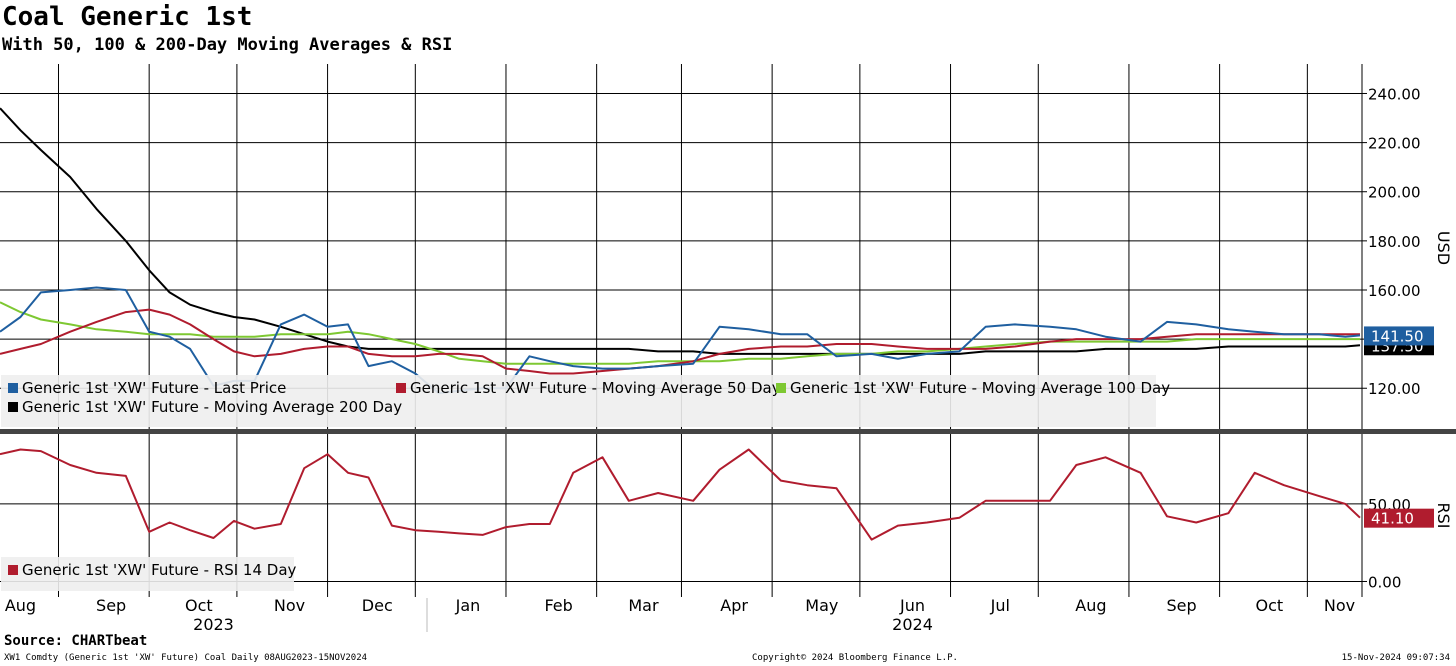 This screenshot has width=1456, height=666. Describe the element at coordinates (855, 658) in the screenshot. I see `footer-copyright: Copyright© 2024 Bloomberg Finance L.P.` at that location.